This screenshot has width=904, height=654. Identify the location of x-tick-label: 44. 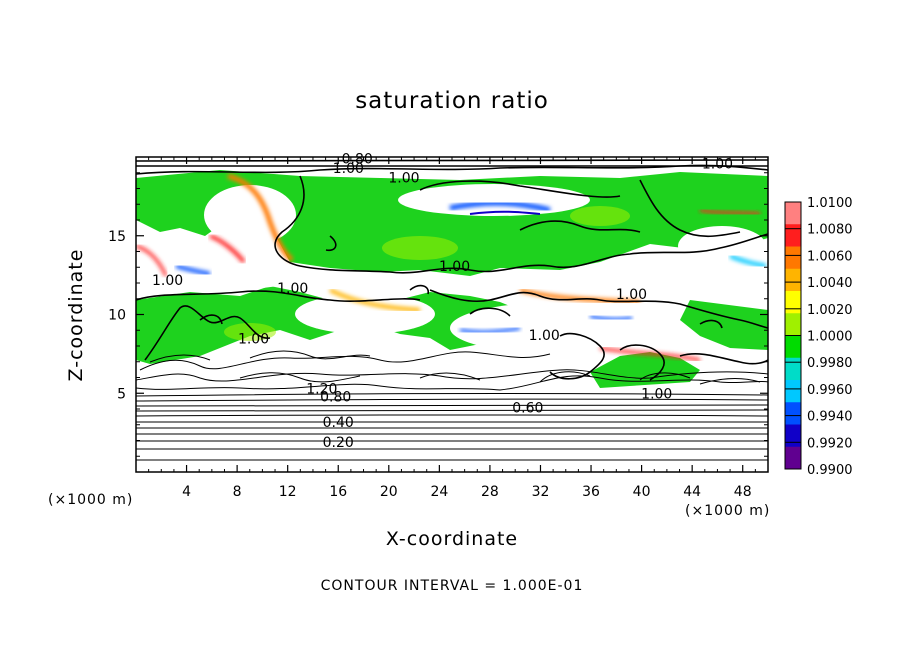
(692, 492).